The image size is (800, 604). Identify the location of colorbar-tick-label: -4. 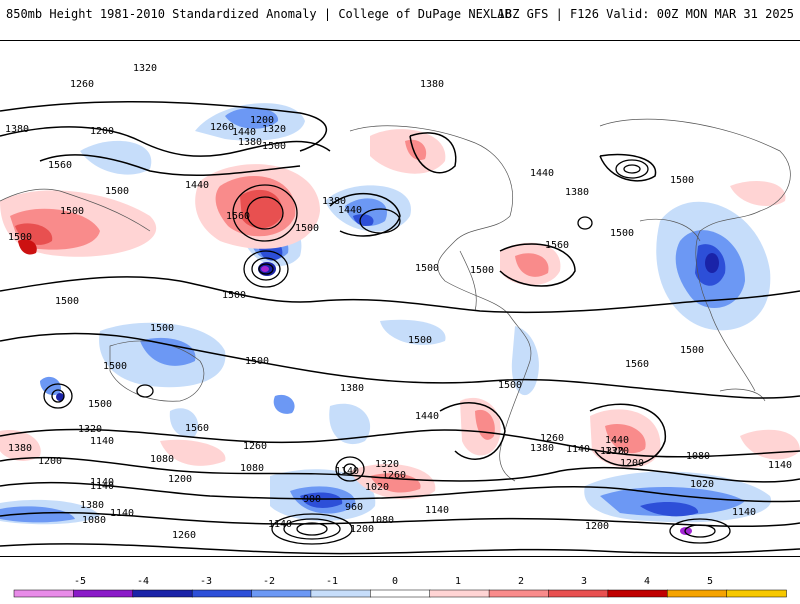
(143, 581).